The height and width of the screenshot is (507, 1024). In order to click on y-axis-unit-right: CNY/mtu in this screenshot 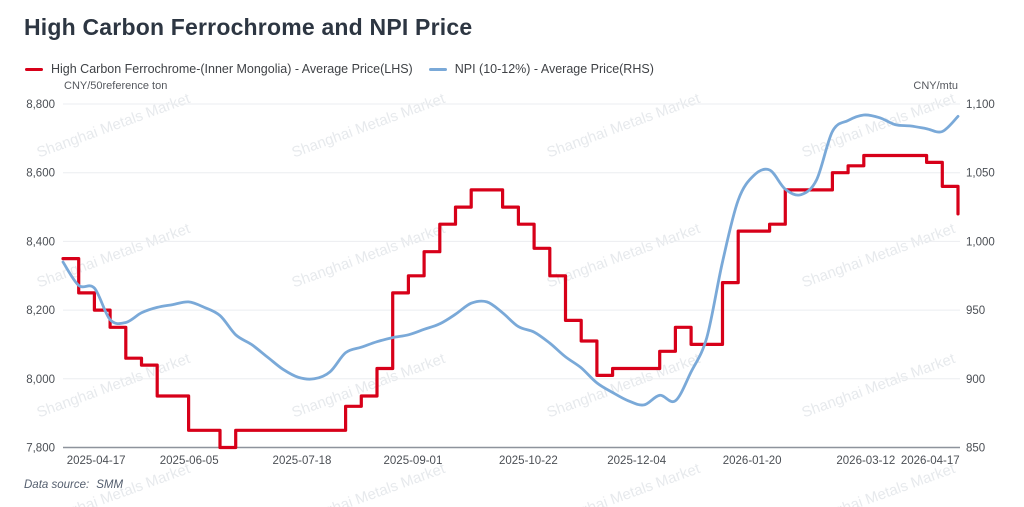, I will do `click(935, 86)`.